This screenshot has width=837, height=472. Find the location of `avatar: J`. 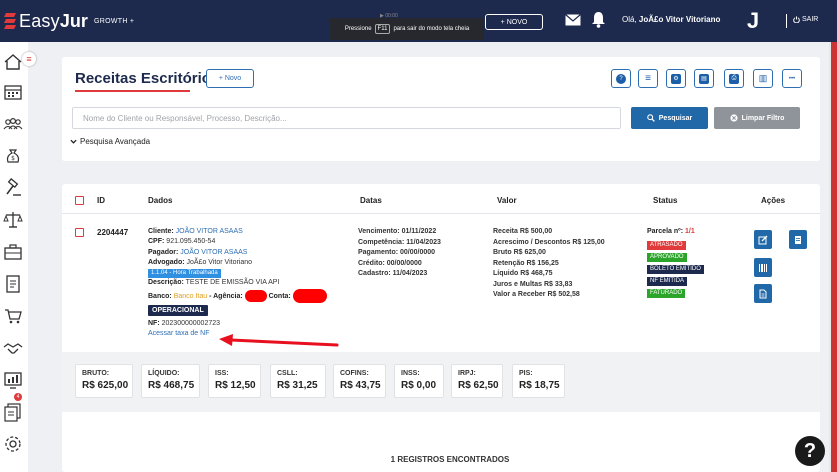

avatar: J is located at coordinates (753, 20).